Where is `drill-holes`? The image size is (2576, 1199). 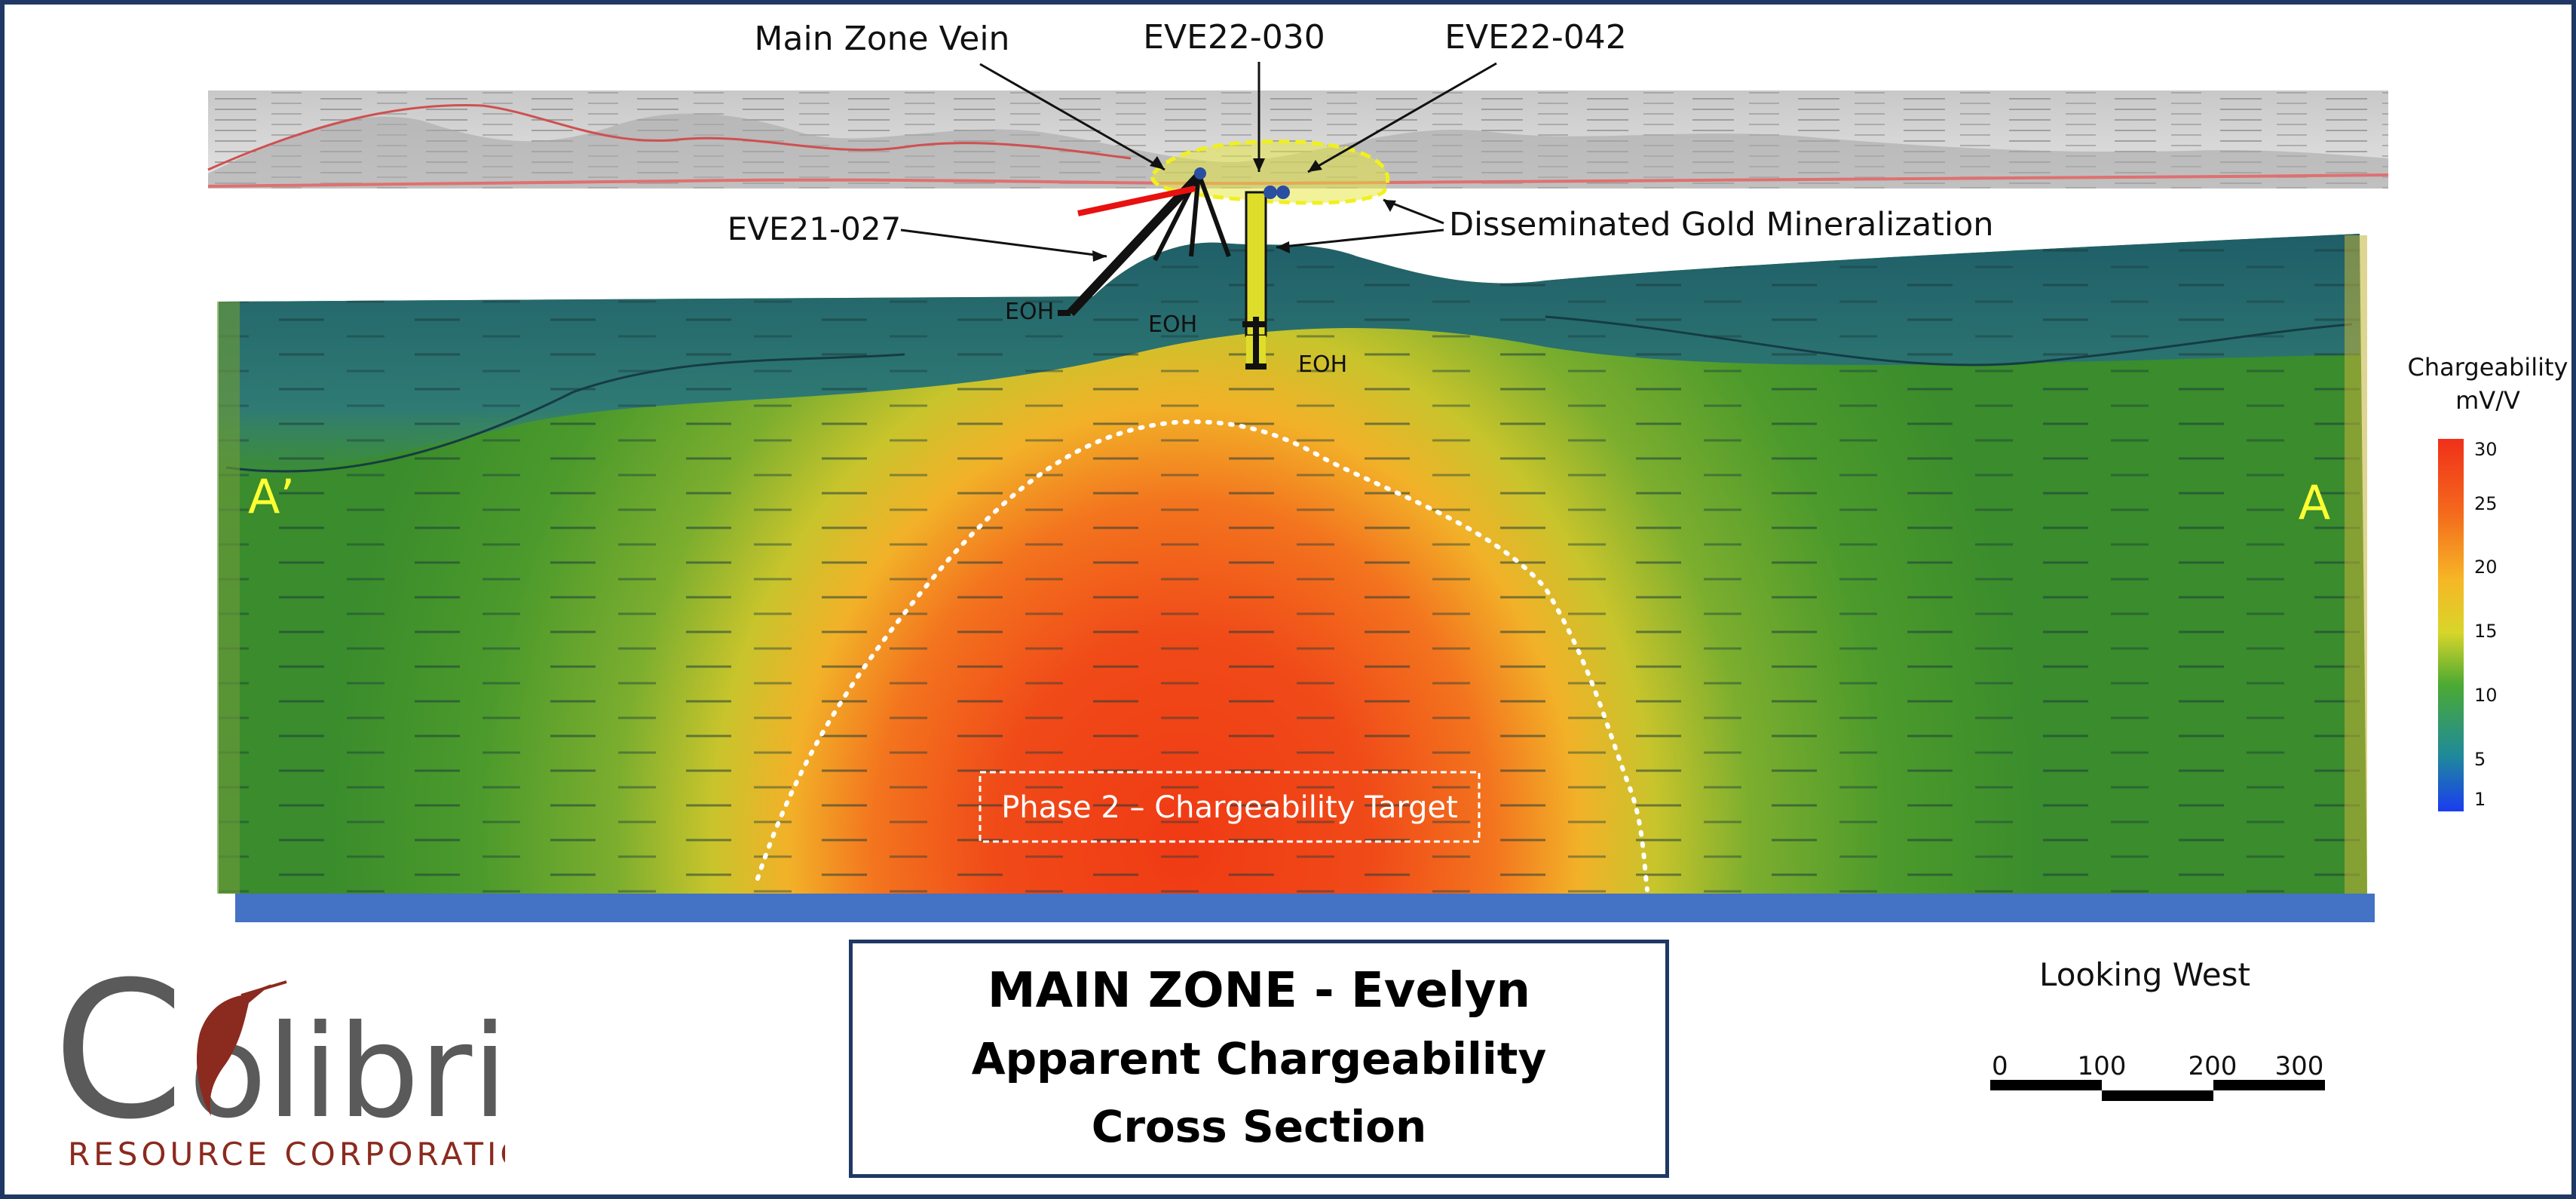
drill-holes is located at coordinates (1174, 268).